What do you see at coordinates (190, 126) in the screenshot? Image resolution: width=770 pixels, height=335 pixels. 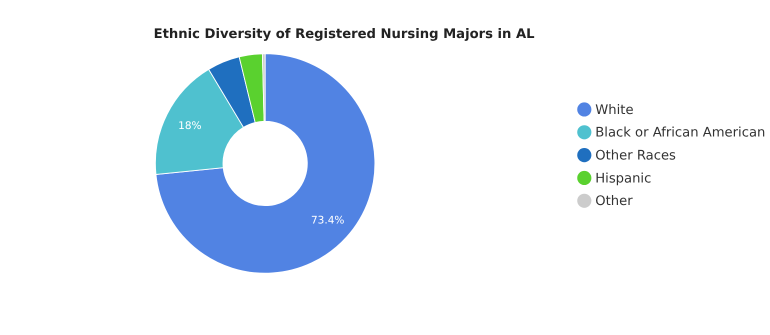 I see `data-label: 18%` at bounding box center [190, 126].